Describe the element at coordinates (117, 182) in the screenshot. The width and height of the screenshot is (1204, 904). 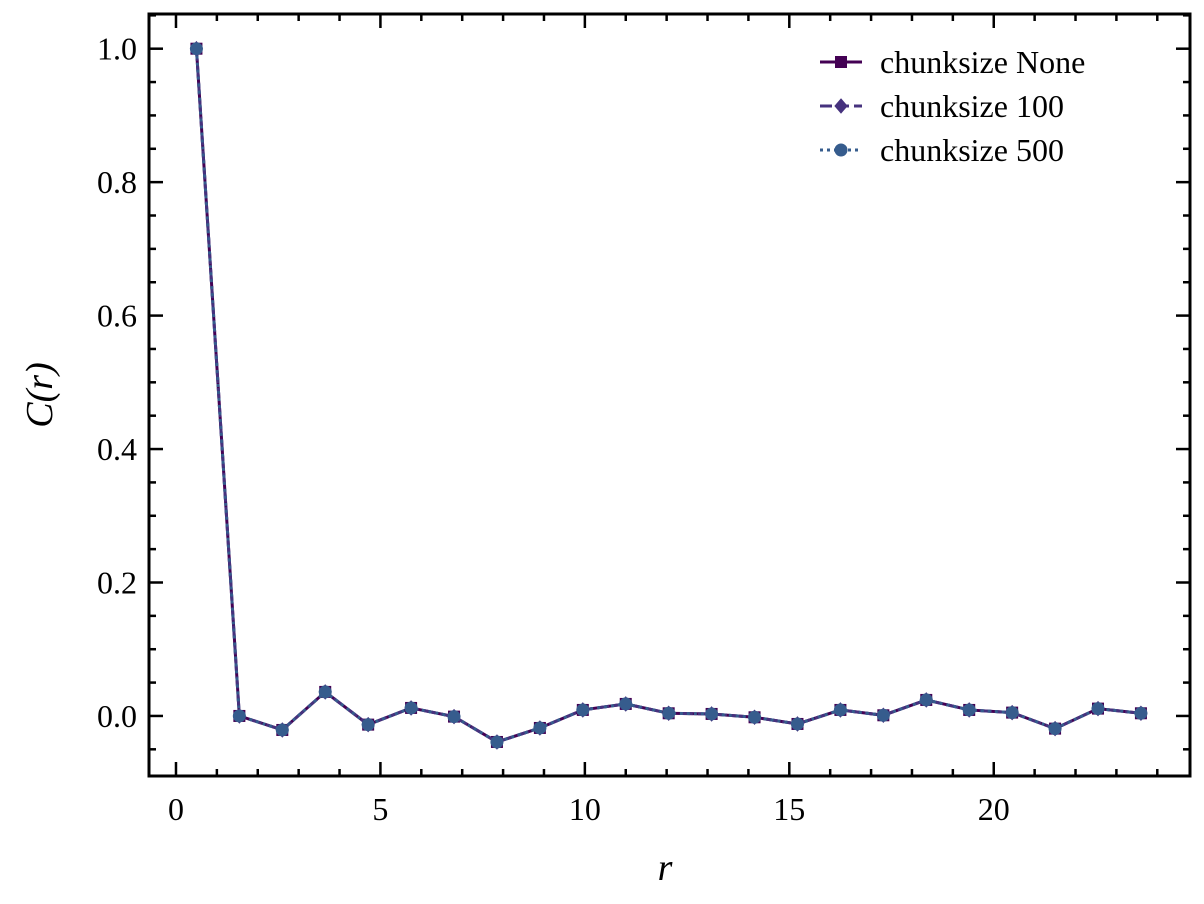
I see `y-tick-label: 0.8` at that location.